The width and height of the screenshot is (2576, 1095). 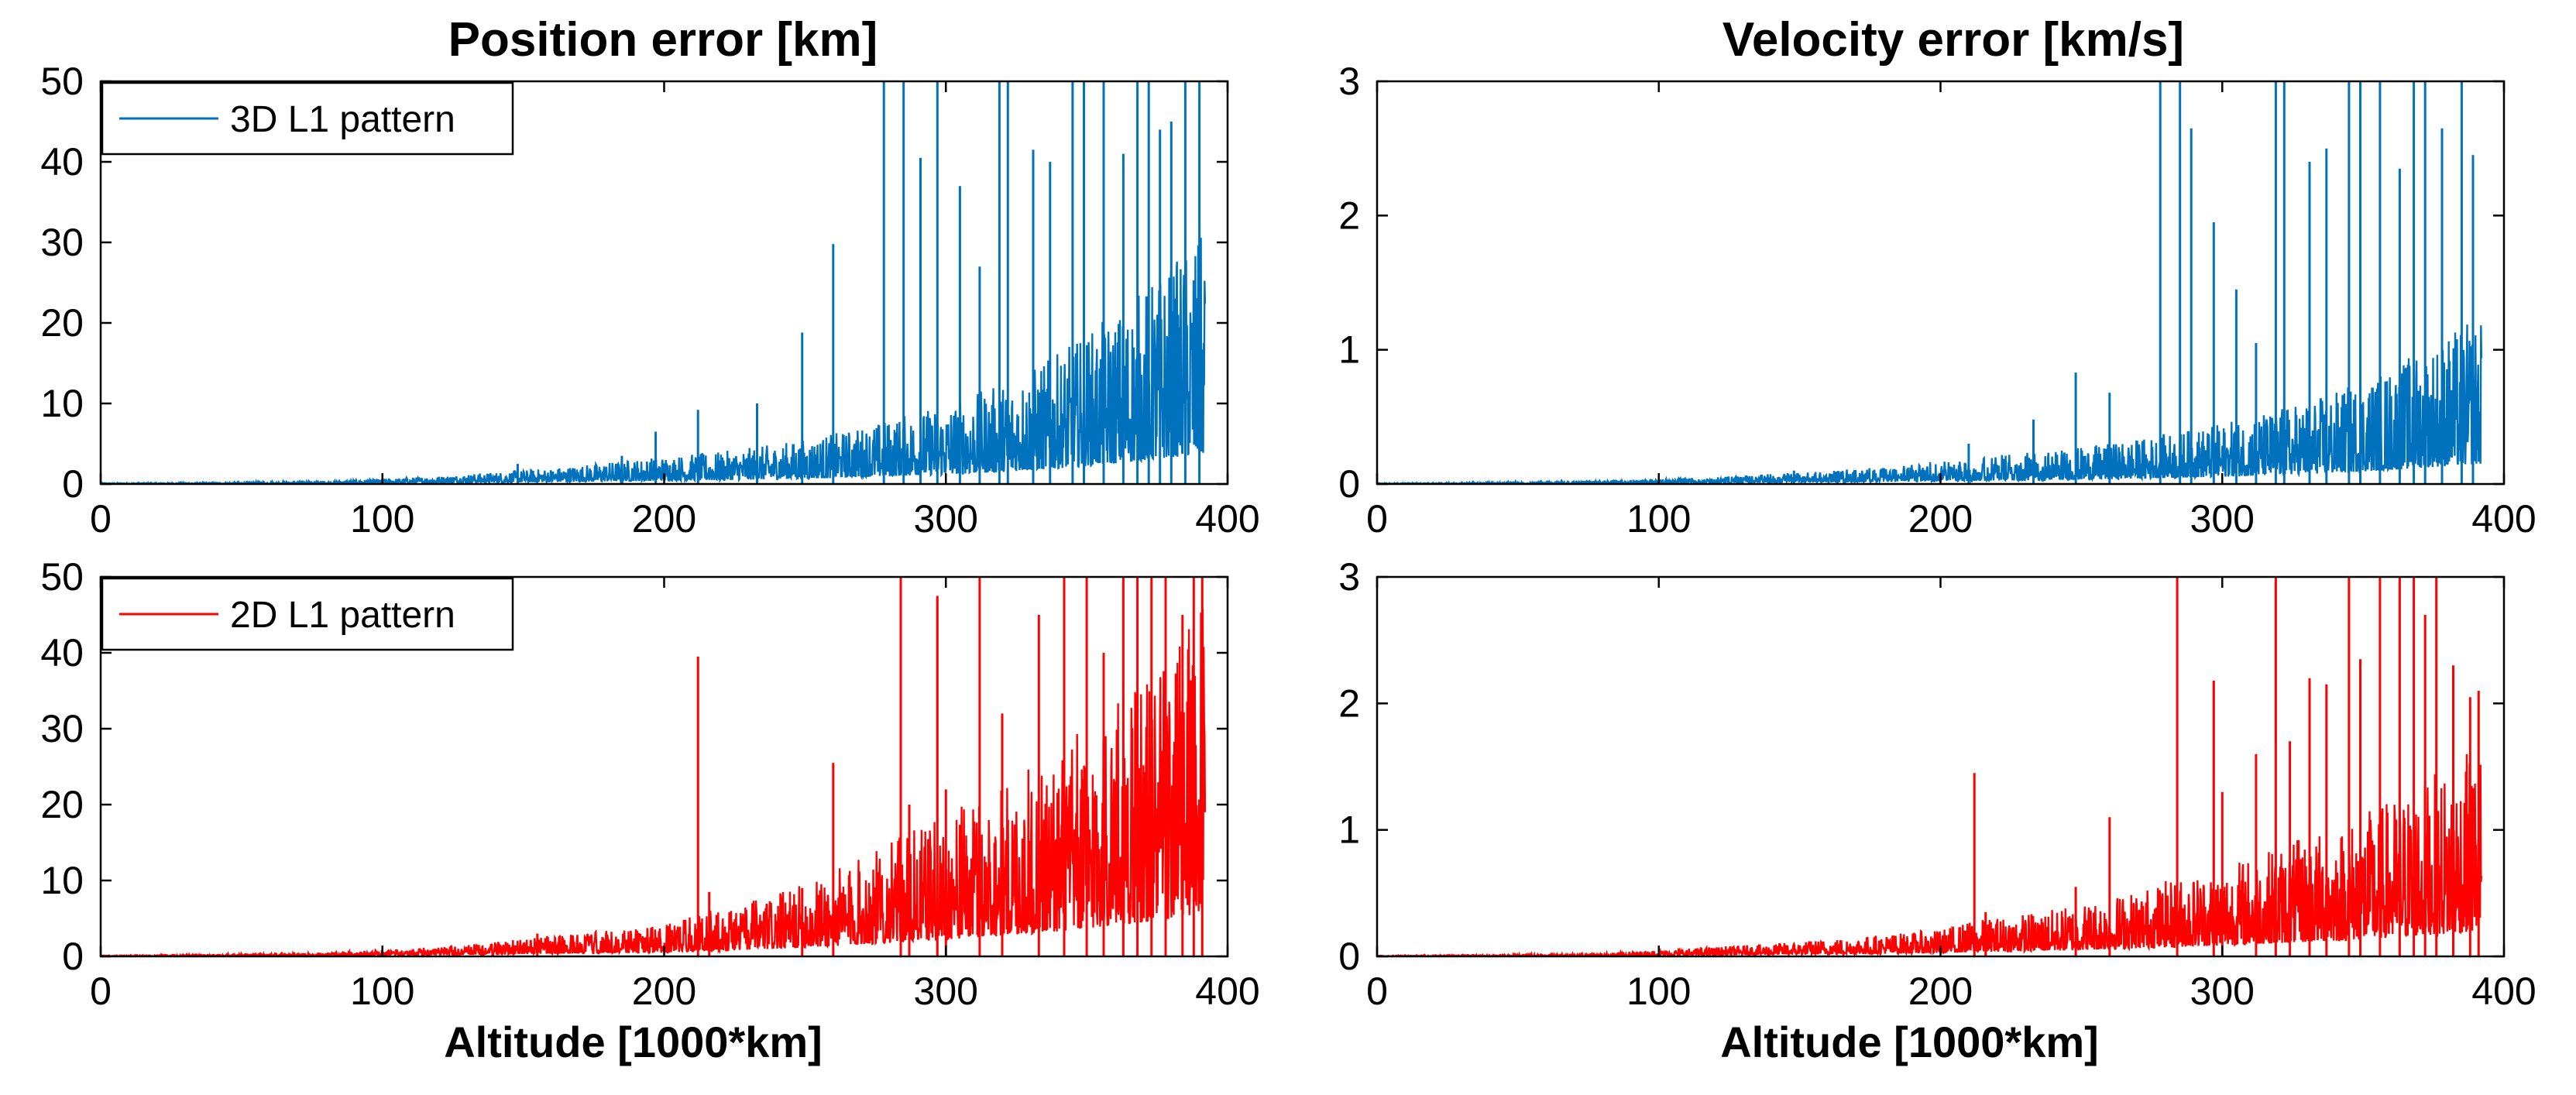 I want to click on legend-label: 3D L1 pattern, so click(x=342, y=119).